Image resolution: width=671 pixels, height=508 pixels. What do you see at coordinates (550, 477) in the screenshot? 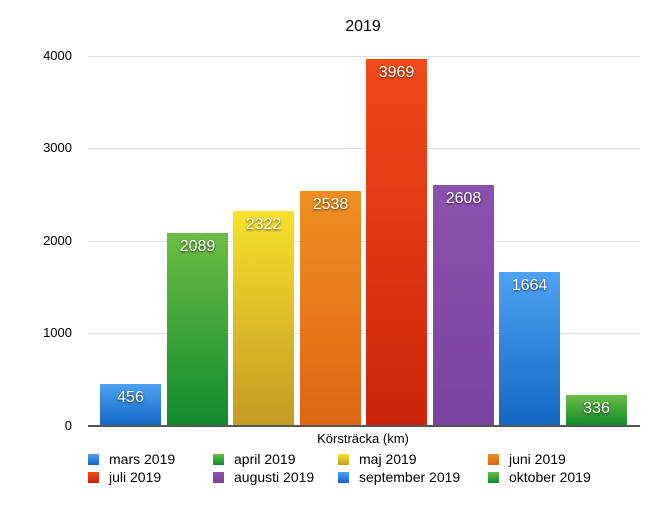
I see `legend-label: oktober 2019` at bounding box center [550, 477].